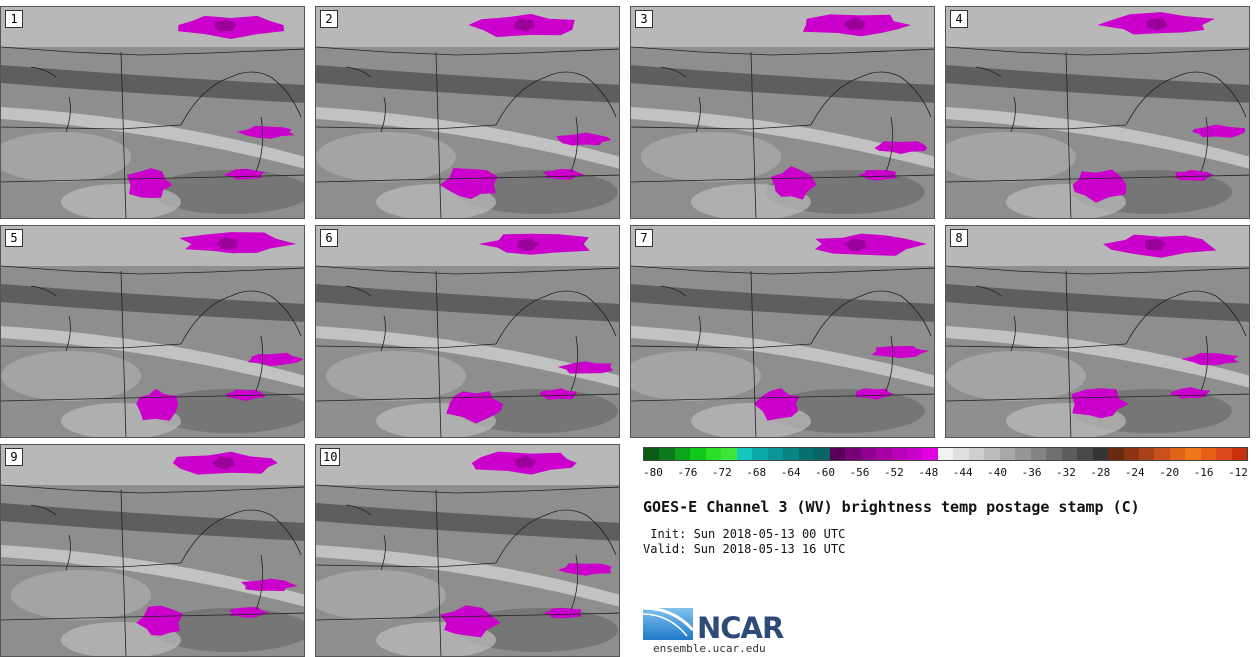 Image resolution: width=1260 pixels, height=657 pixels. I want to click on colorbar-tick: -64, so click(790, 472).